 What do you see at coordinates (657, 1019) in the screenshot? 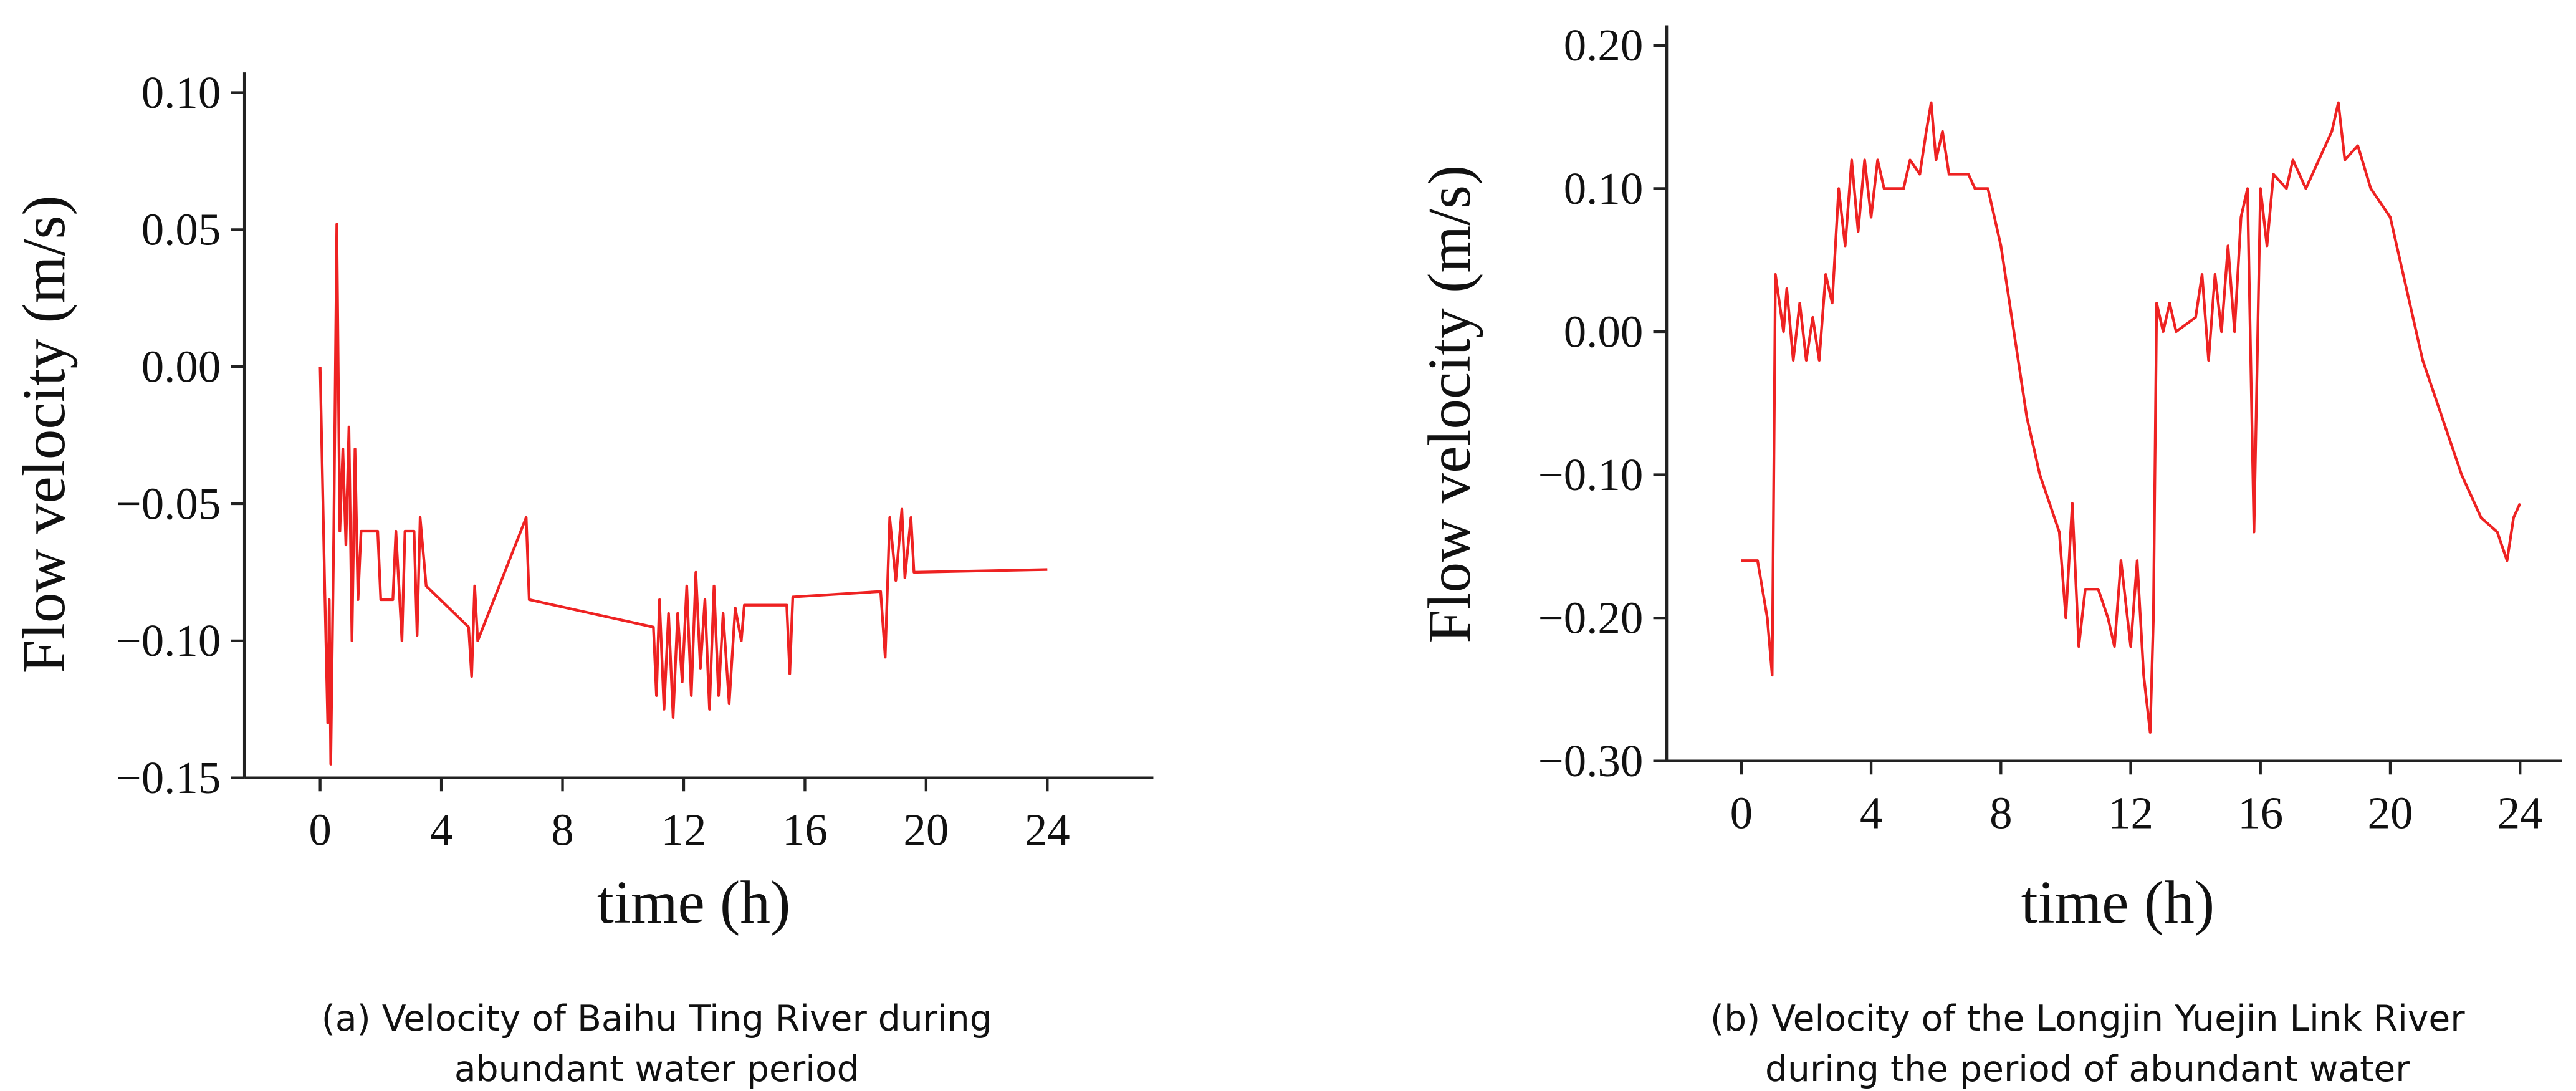
I see `caption: (a) Velocity of Baihu Ting River during` at bounding box center [657, 1019].